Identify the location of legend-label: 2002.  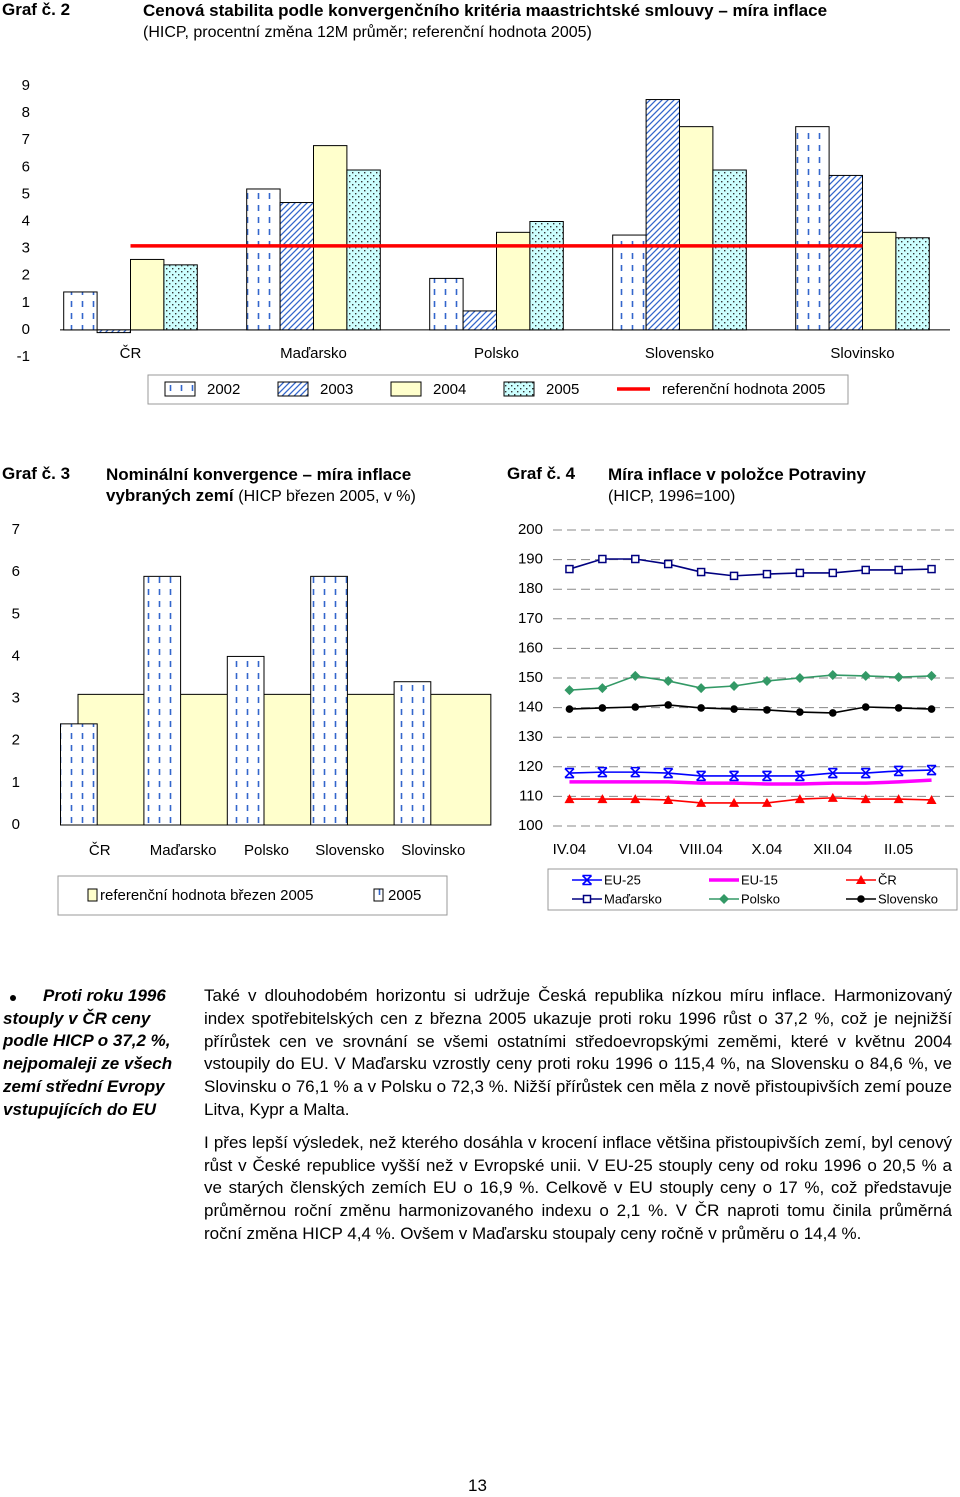
(223, 389).